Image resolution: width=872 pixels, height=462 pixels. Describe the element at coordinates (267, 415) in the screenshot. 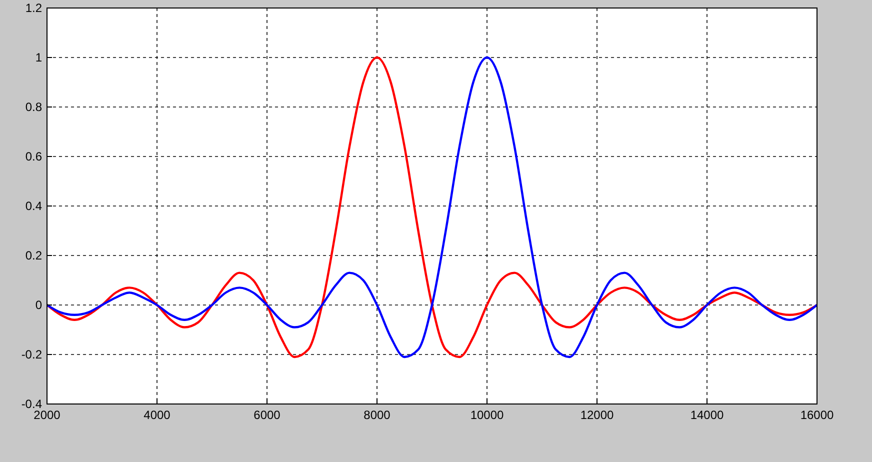

I see `x-tick-label: 6000` at that location.